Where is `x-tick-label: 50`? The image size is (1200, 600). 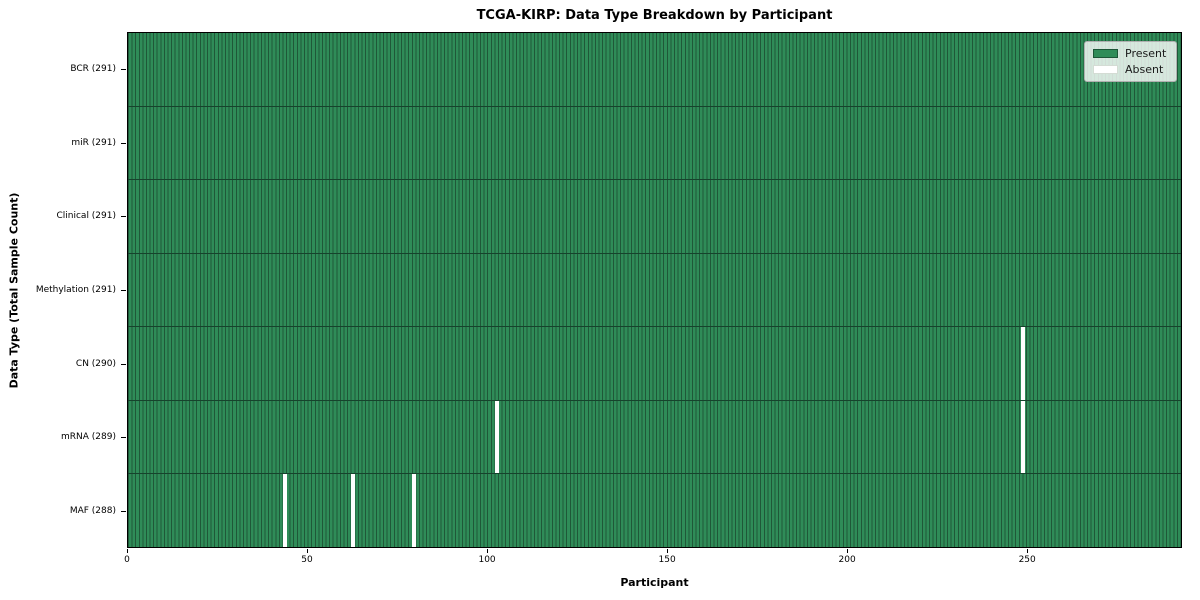
x-tick-label: 50 is located at coordinates (307, 560).